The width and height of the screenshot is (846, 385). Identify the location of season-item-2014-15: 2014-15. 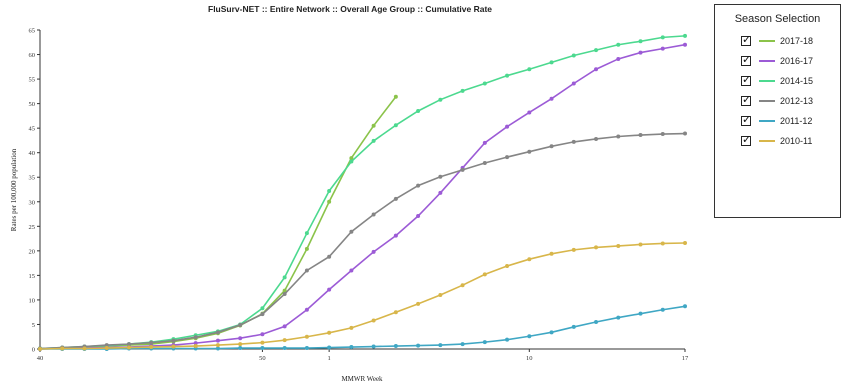
(777, 81).